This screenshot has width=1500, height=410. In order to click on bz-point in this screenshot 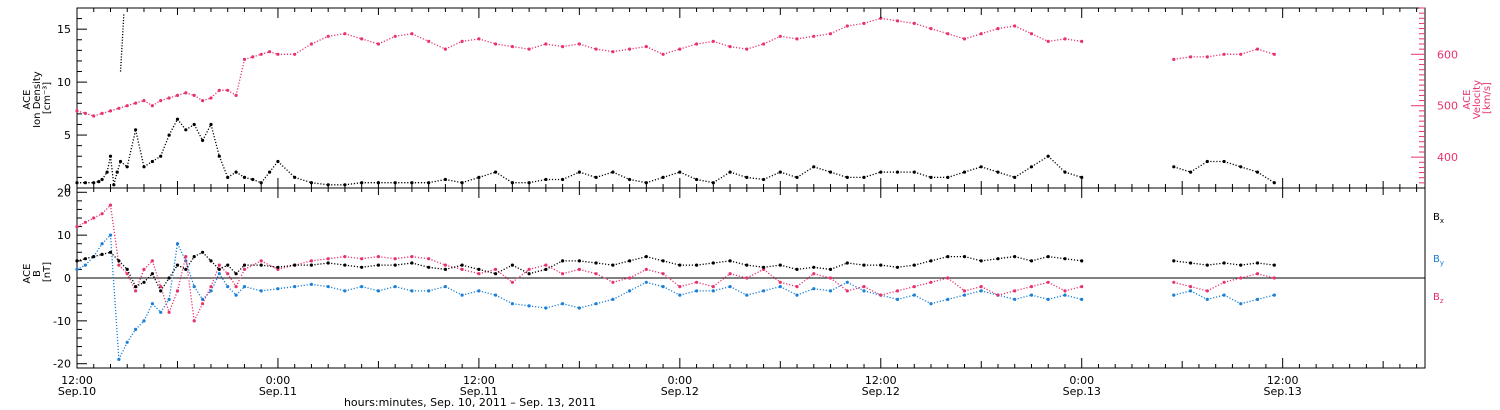, I will do `click(1274, 278)`.